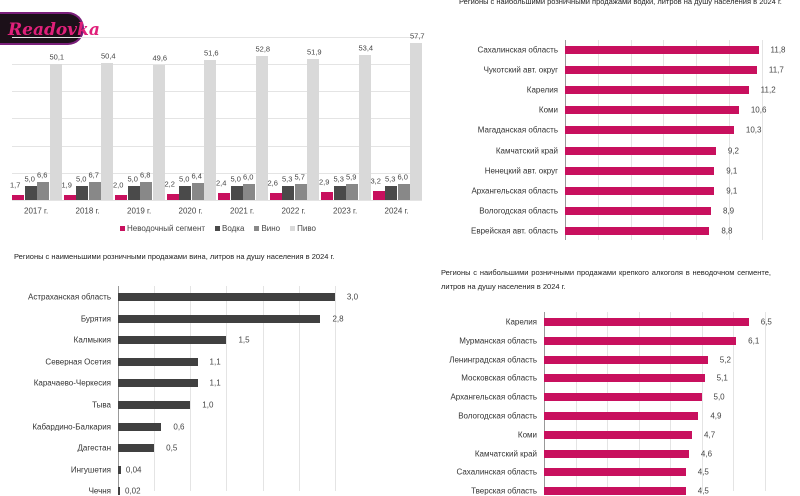 This screenshot has width=800, height=496. Describe the element at coordinates (565, 140) in the screenshot. I see `axis-line` at that location.